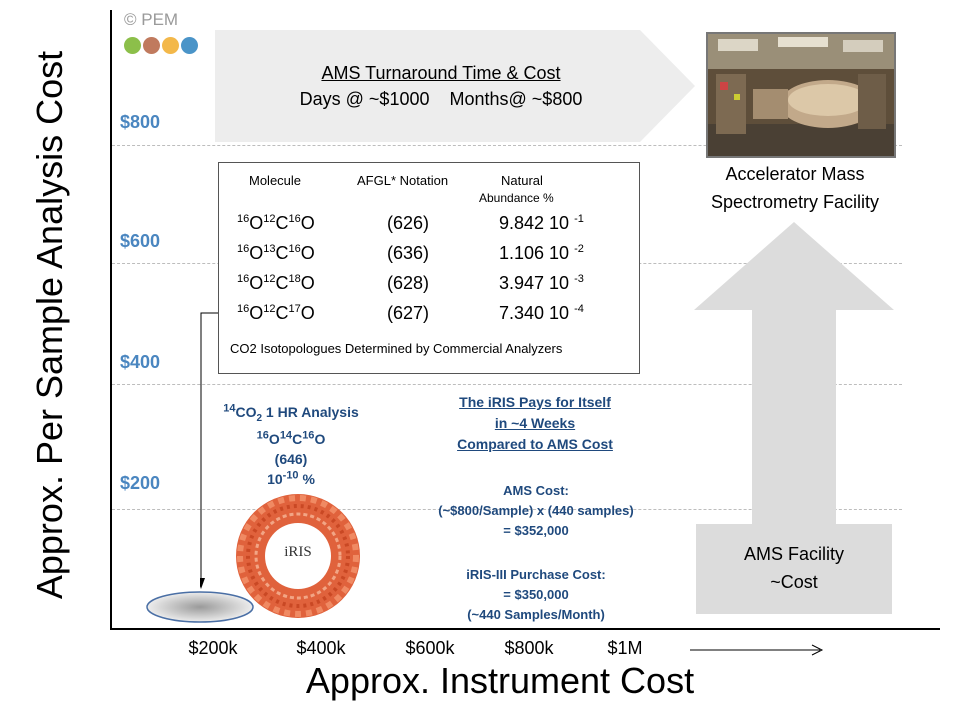  I want to click on x-axis-label: Approx. Instrument Cost, so click(500, 680).